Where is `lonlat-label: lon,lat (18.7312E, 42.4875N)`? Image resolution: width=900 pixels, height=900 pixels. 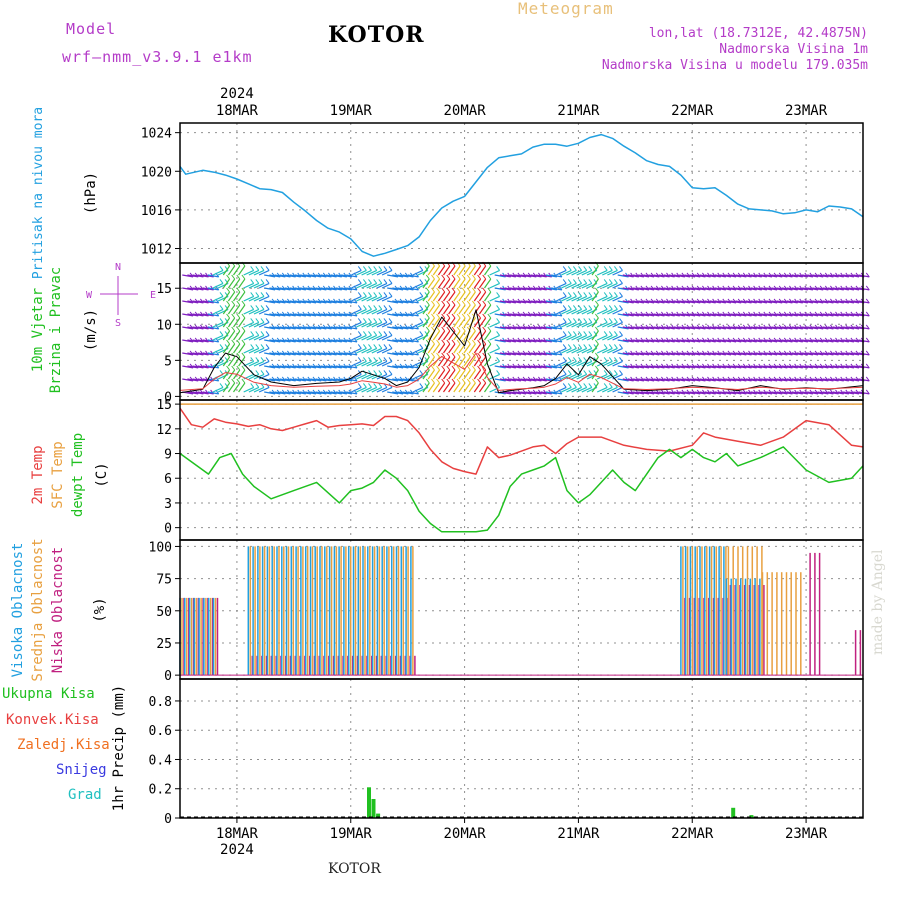
lonlat-label: lon,lat (18.7312E, 42.4875N) is located at coordinates (758, 33).